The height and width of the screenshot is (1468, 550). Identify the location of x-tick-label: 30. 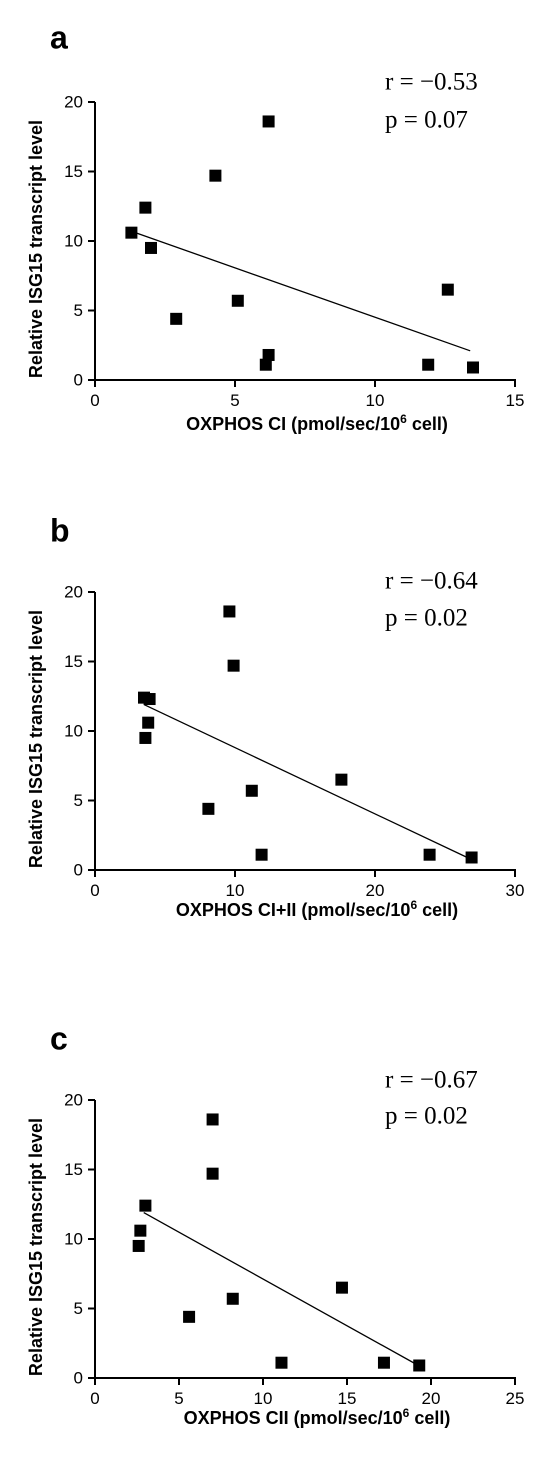
(515, 890).